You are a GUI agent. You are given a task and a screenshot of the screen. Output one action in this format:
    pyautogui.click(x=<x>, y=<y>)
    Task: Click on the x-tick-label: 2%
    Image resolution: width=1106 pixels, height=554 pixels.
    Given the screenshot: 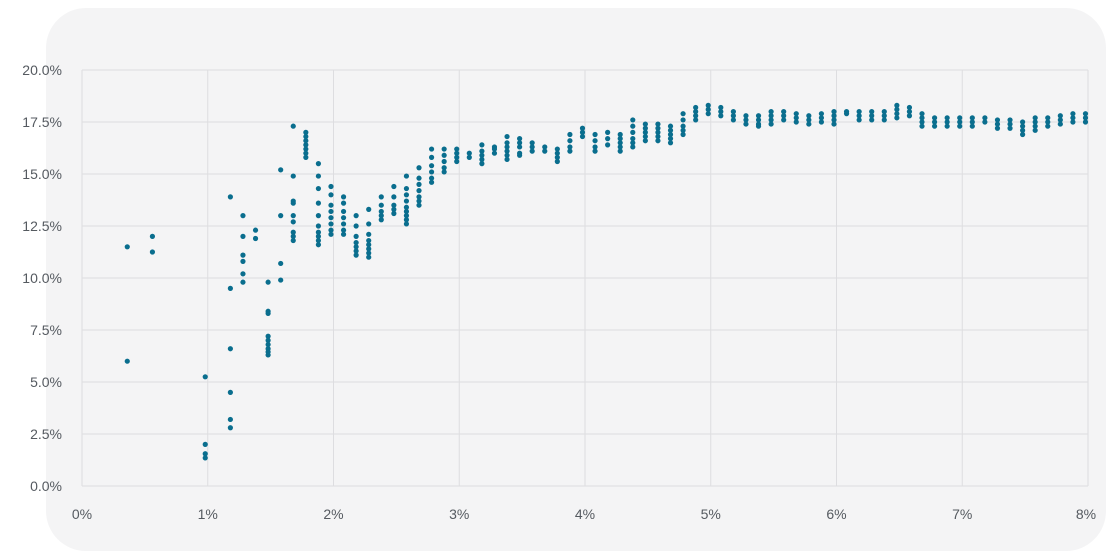 What is the action you would take?
    pyautogui.click(x=333, y=514)
    